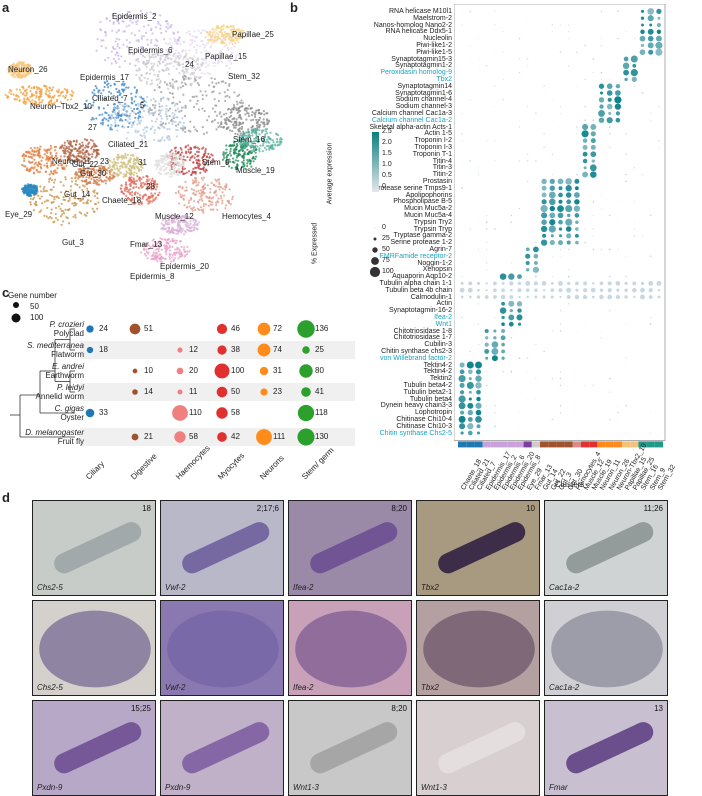 This screenshot has width=702, height=796. I want to click on umap-label: Hemocytes_4, so click(246, 216).